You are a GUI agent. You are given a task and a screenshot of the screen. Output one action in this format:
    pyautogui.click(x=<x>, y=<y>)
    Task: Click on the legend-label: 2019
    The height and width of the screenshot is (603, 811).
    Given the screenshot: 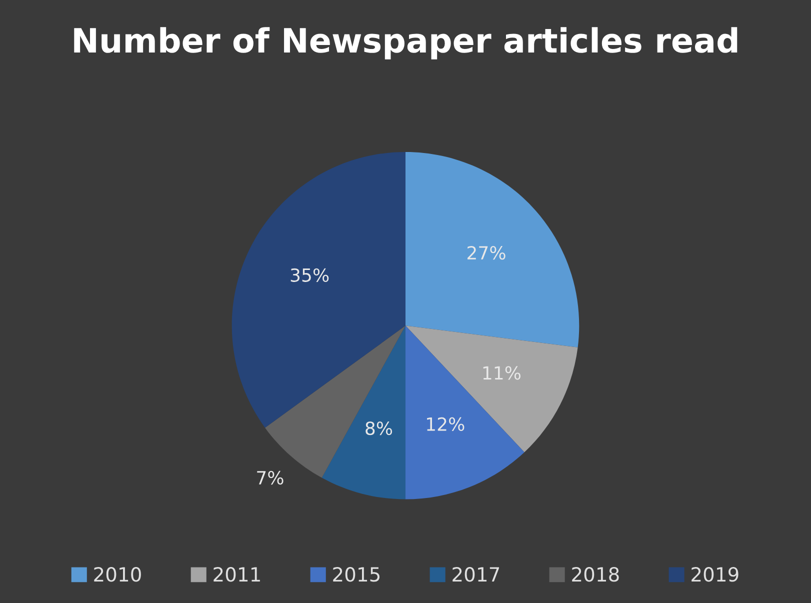 What is the action you would take?
    pyautogui.click(x=715, y=574)
    